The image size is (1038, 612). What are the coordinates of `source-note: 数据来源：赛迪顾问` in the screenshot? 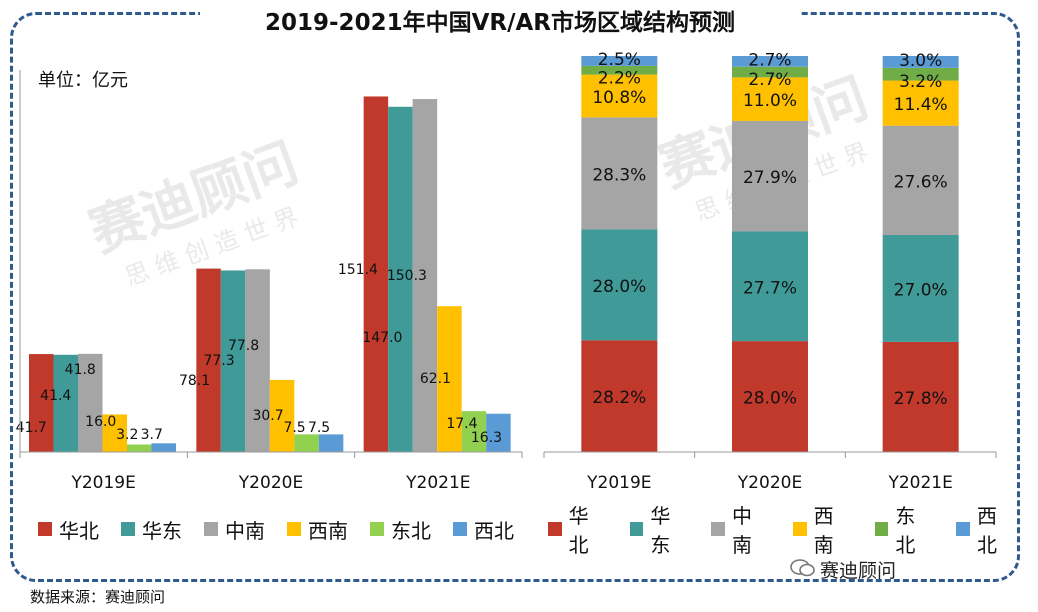 It's located at (98, 597).